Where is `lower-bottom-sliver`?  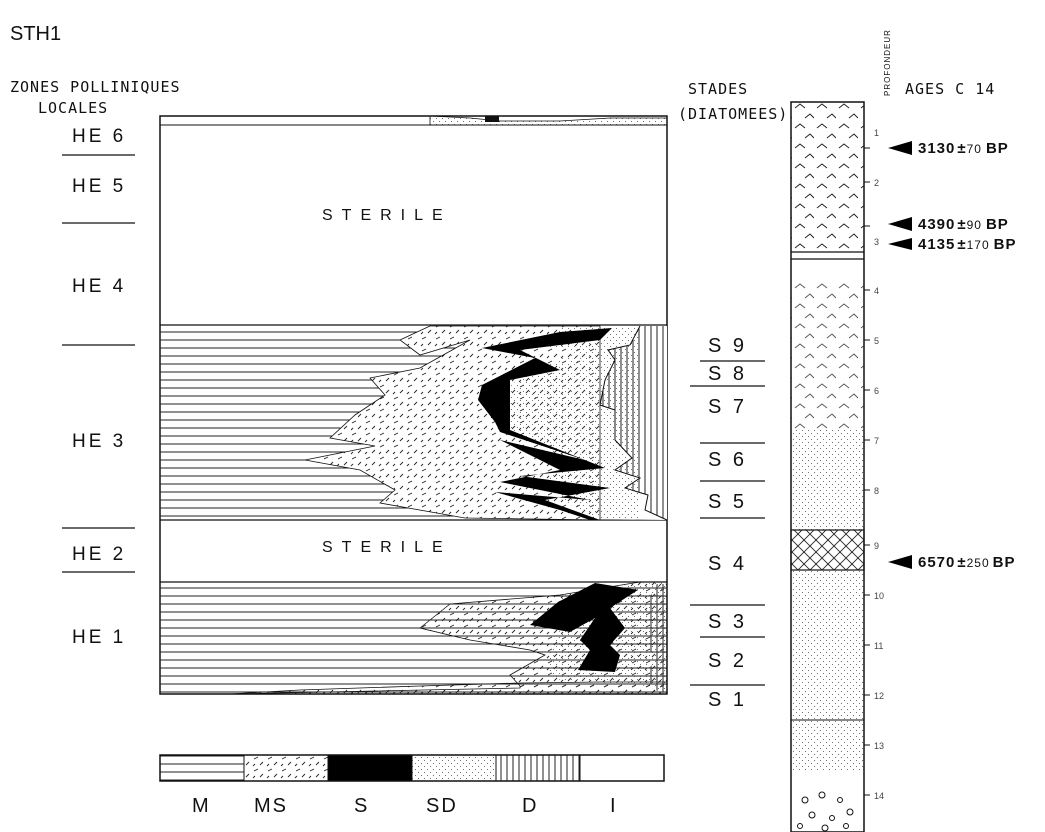
lower-bottom-sliver is located at coordinates (448, 688).